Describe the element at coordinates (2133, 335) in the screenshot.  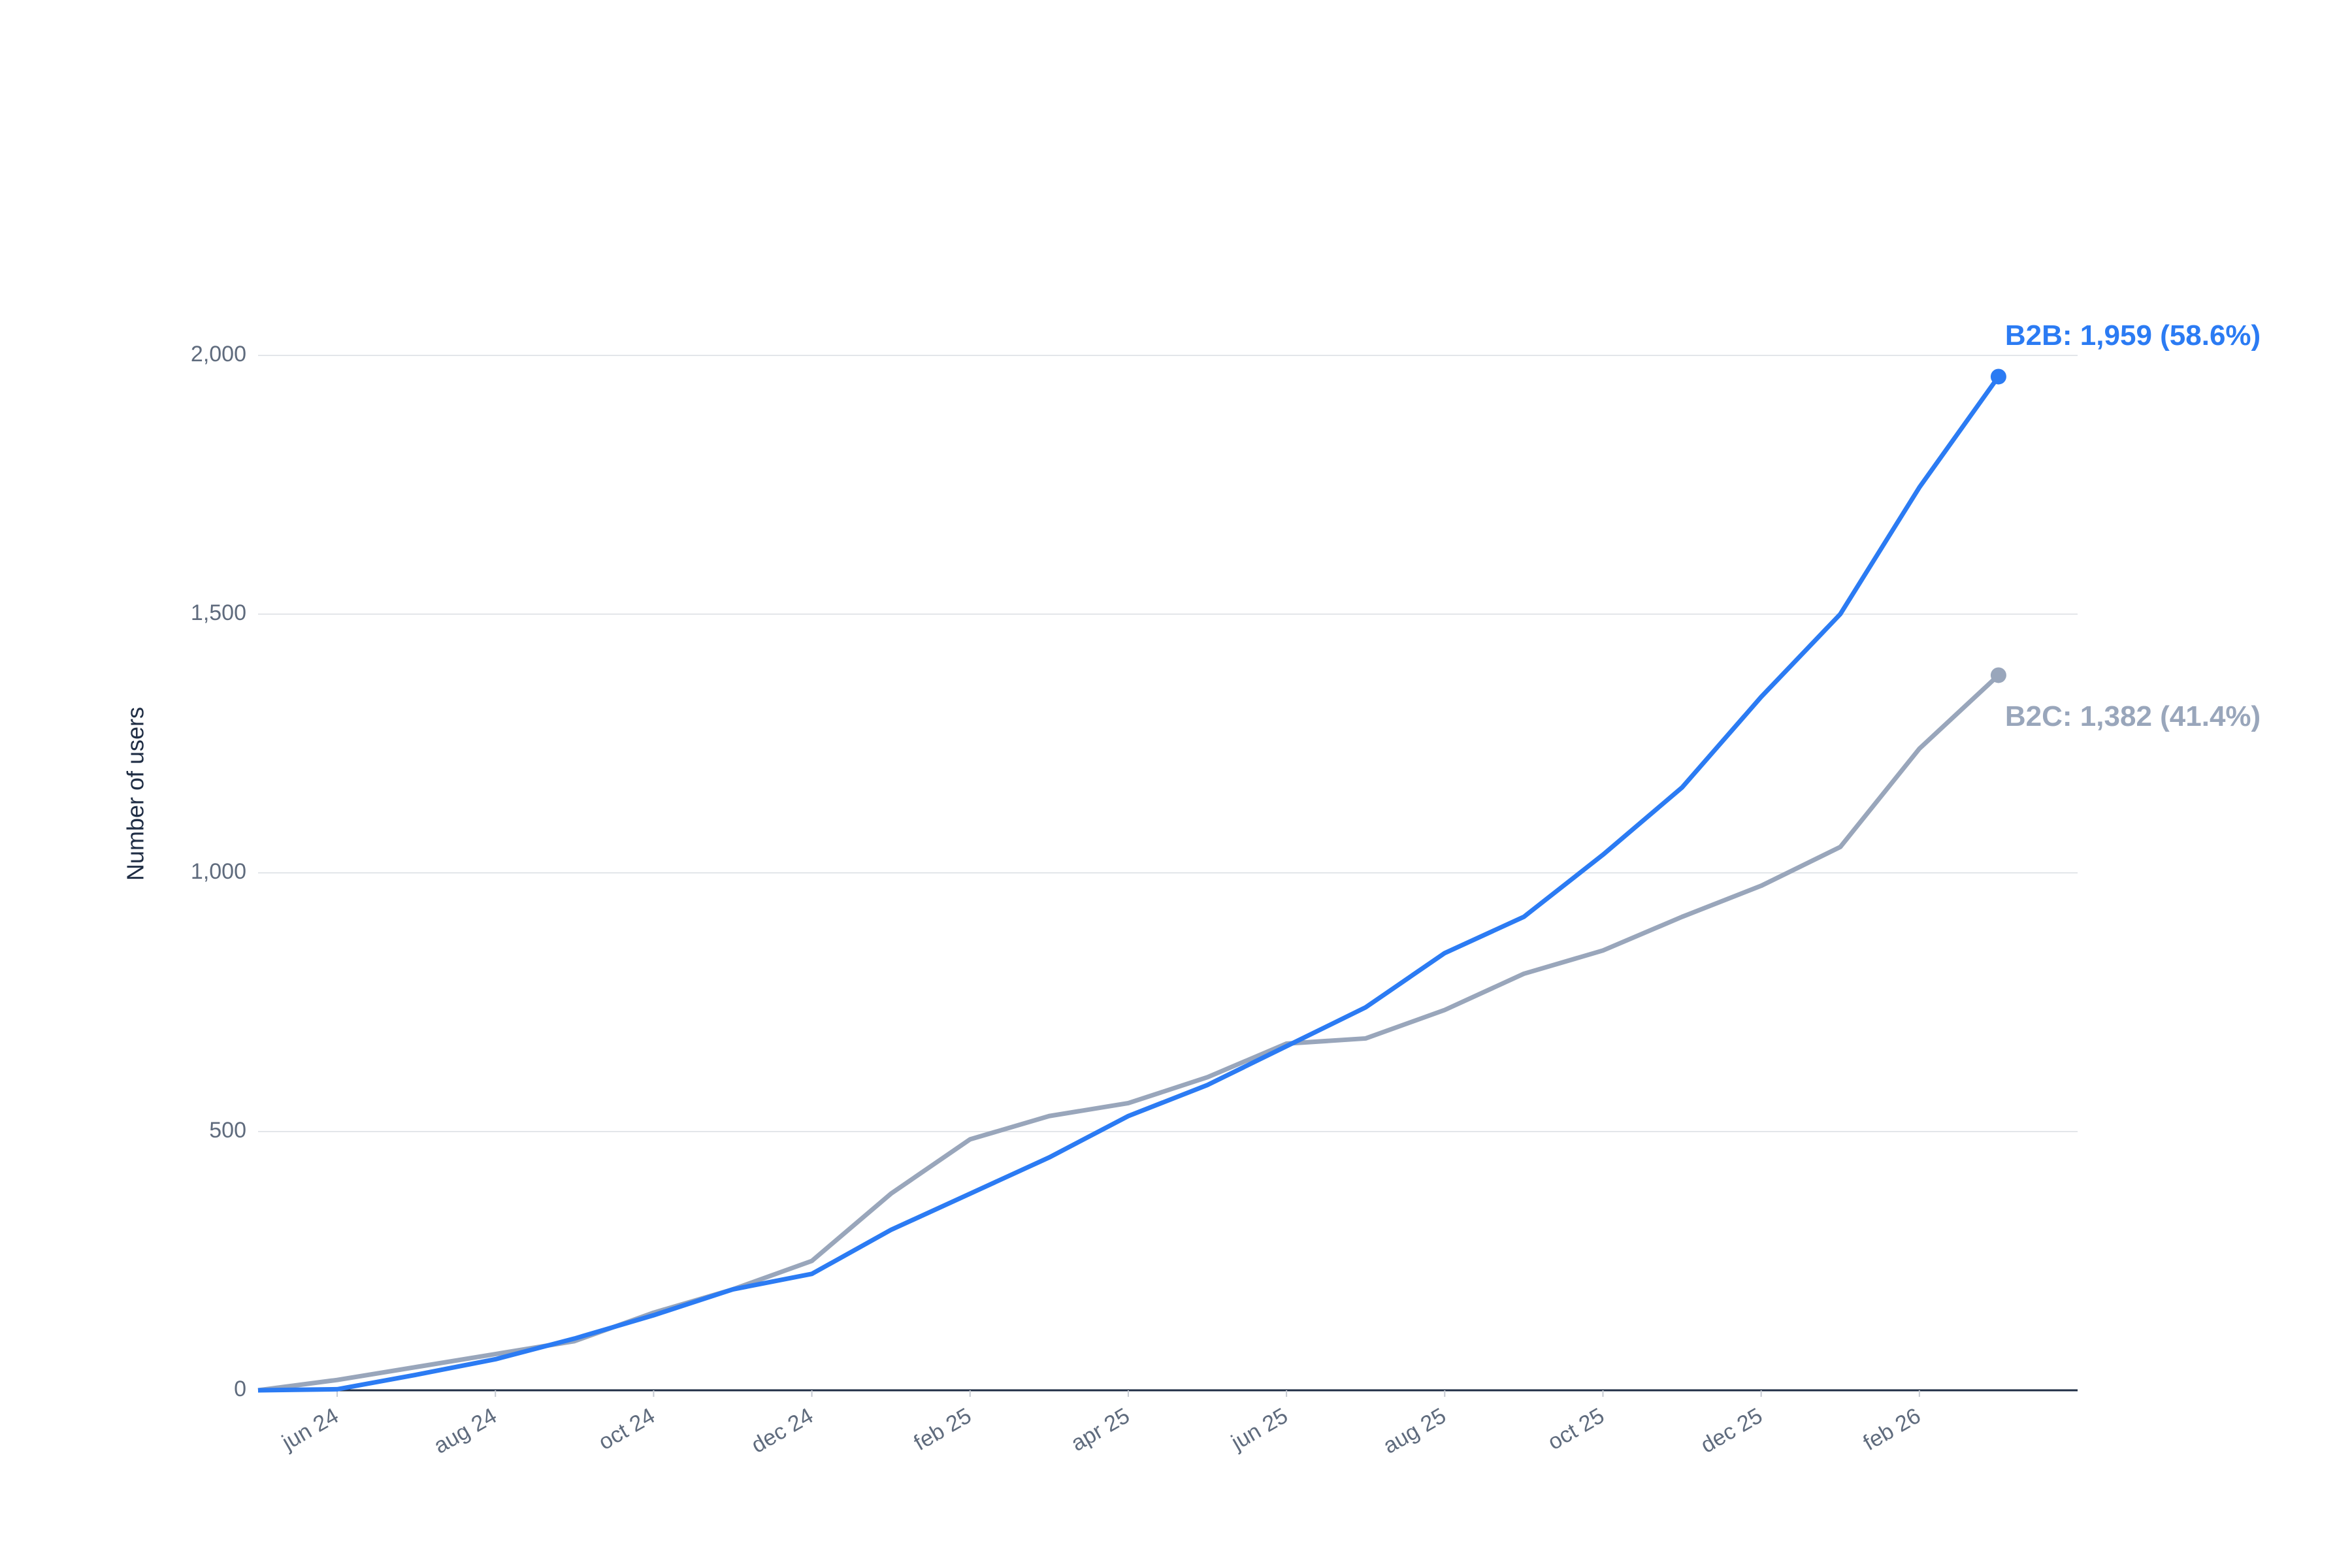
I see `end-label: B2B: 1,959 (58.6%)` at that location.